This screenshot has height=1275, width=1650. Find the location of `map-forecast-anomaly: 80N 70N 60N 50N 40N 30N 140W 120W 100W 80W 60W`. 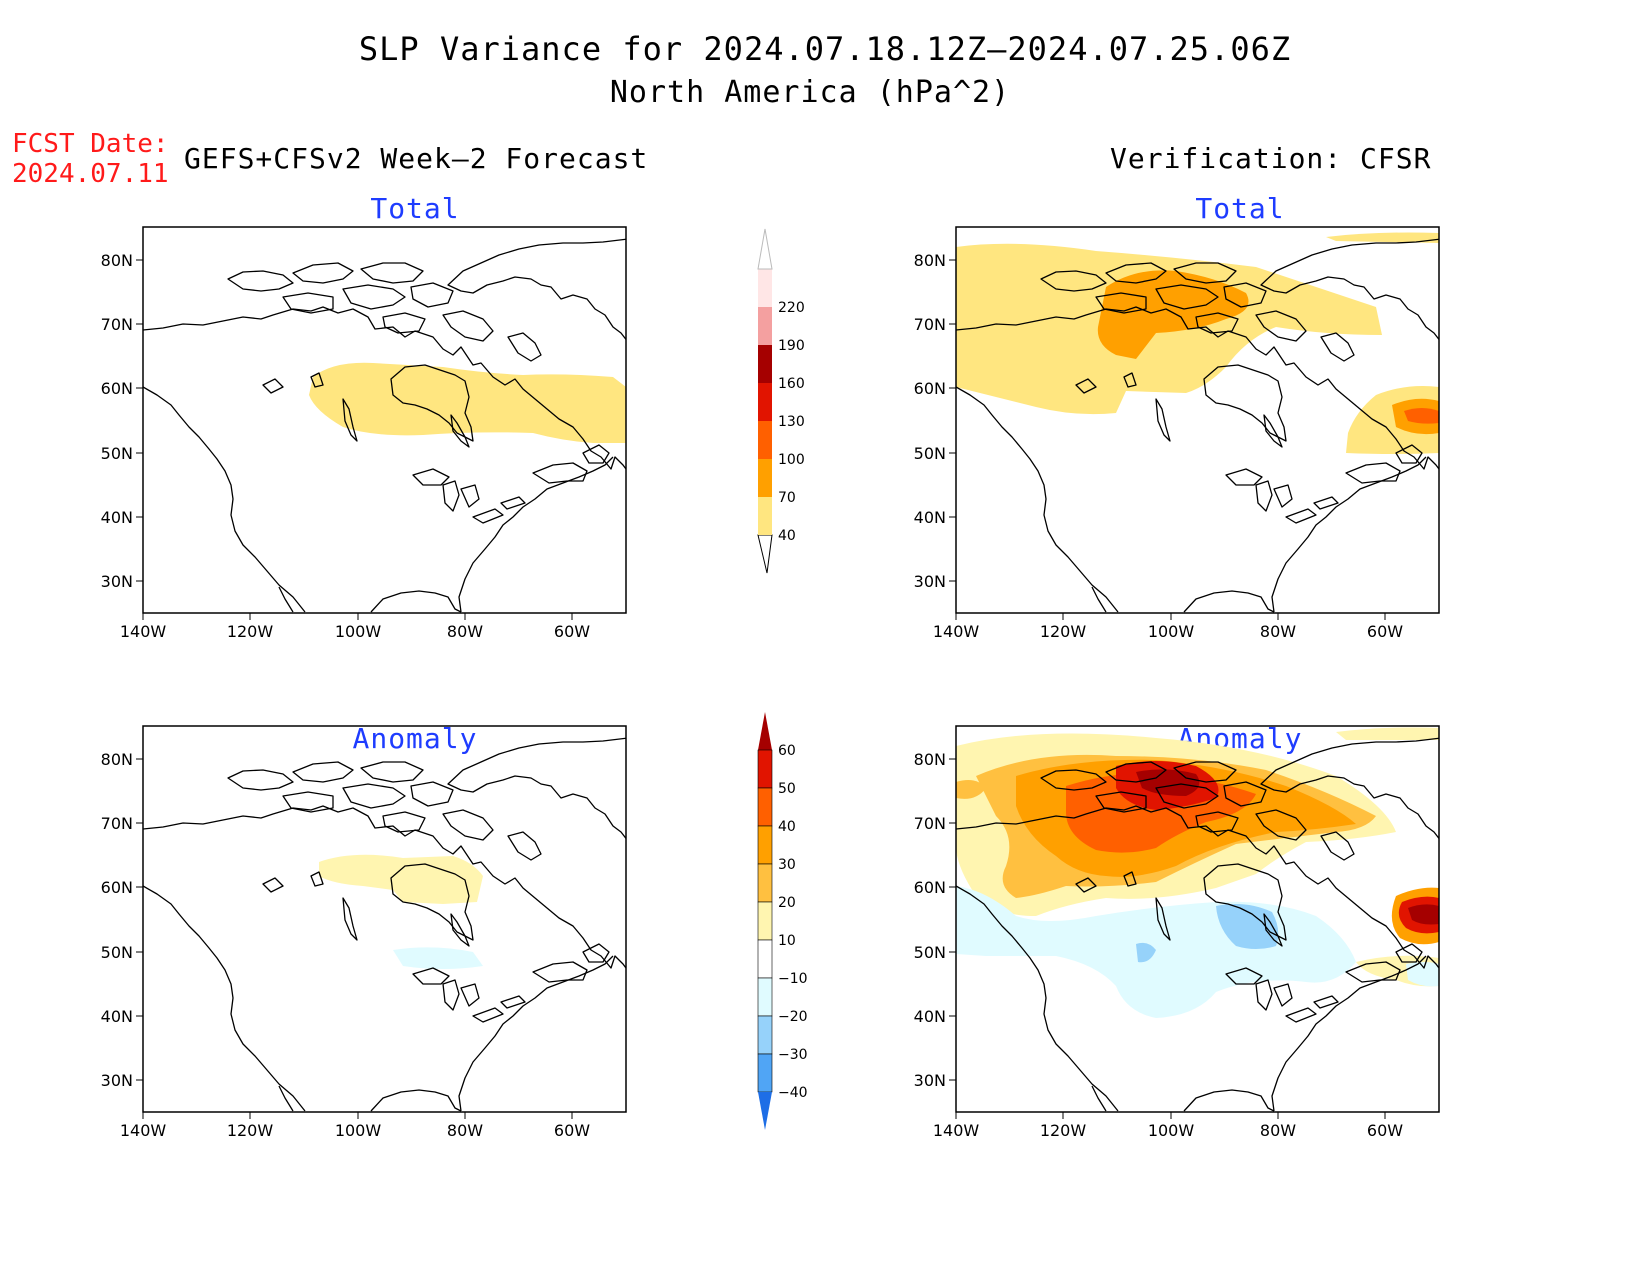

map-forecast-anomaly: 80N 70N 60N 50N 40N 30N 140W 120W 100W 80W 60W is located at coordinates (364, 932).